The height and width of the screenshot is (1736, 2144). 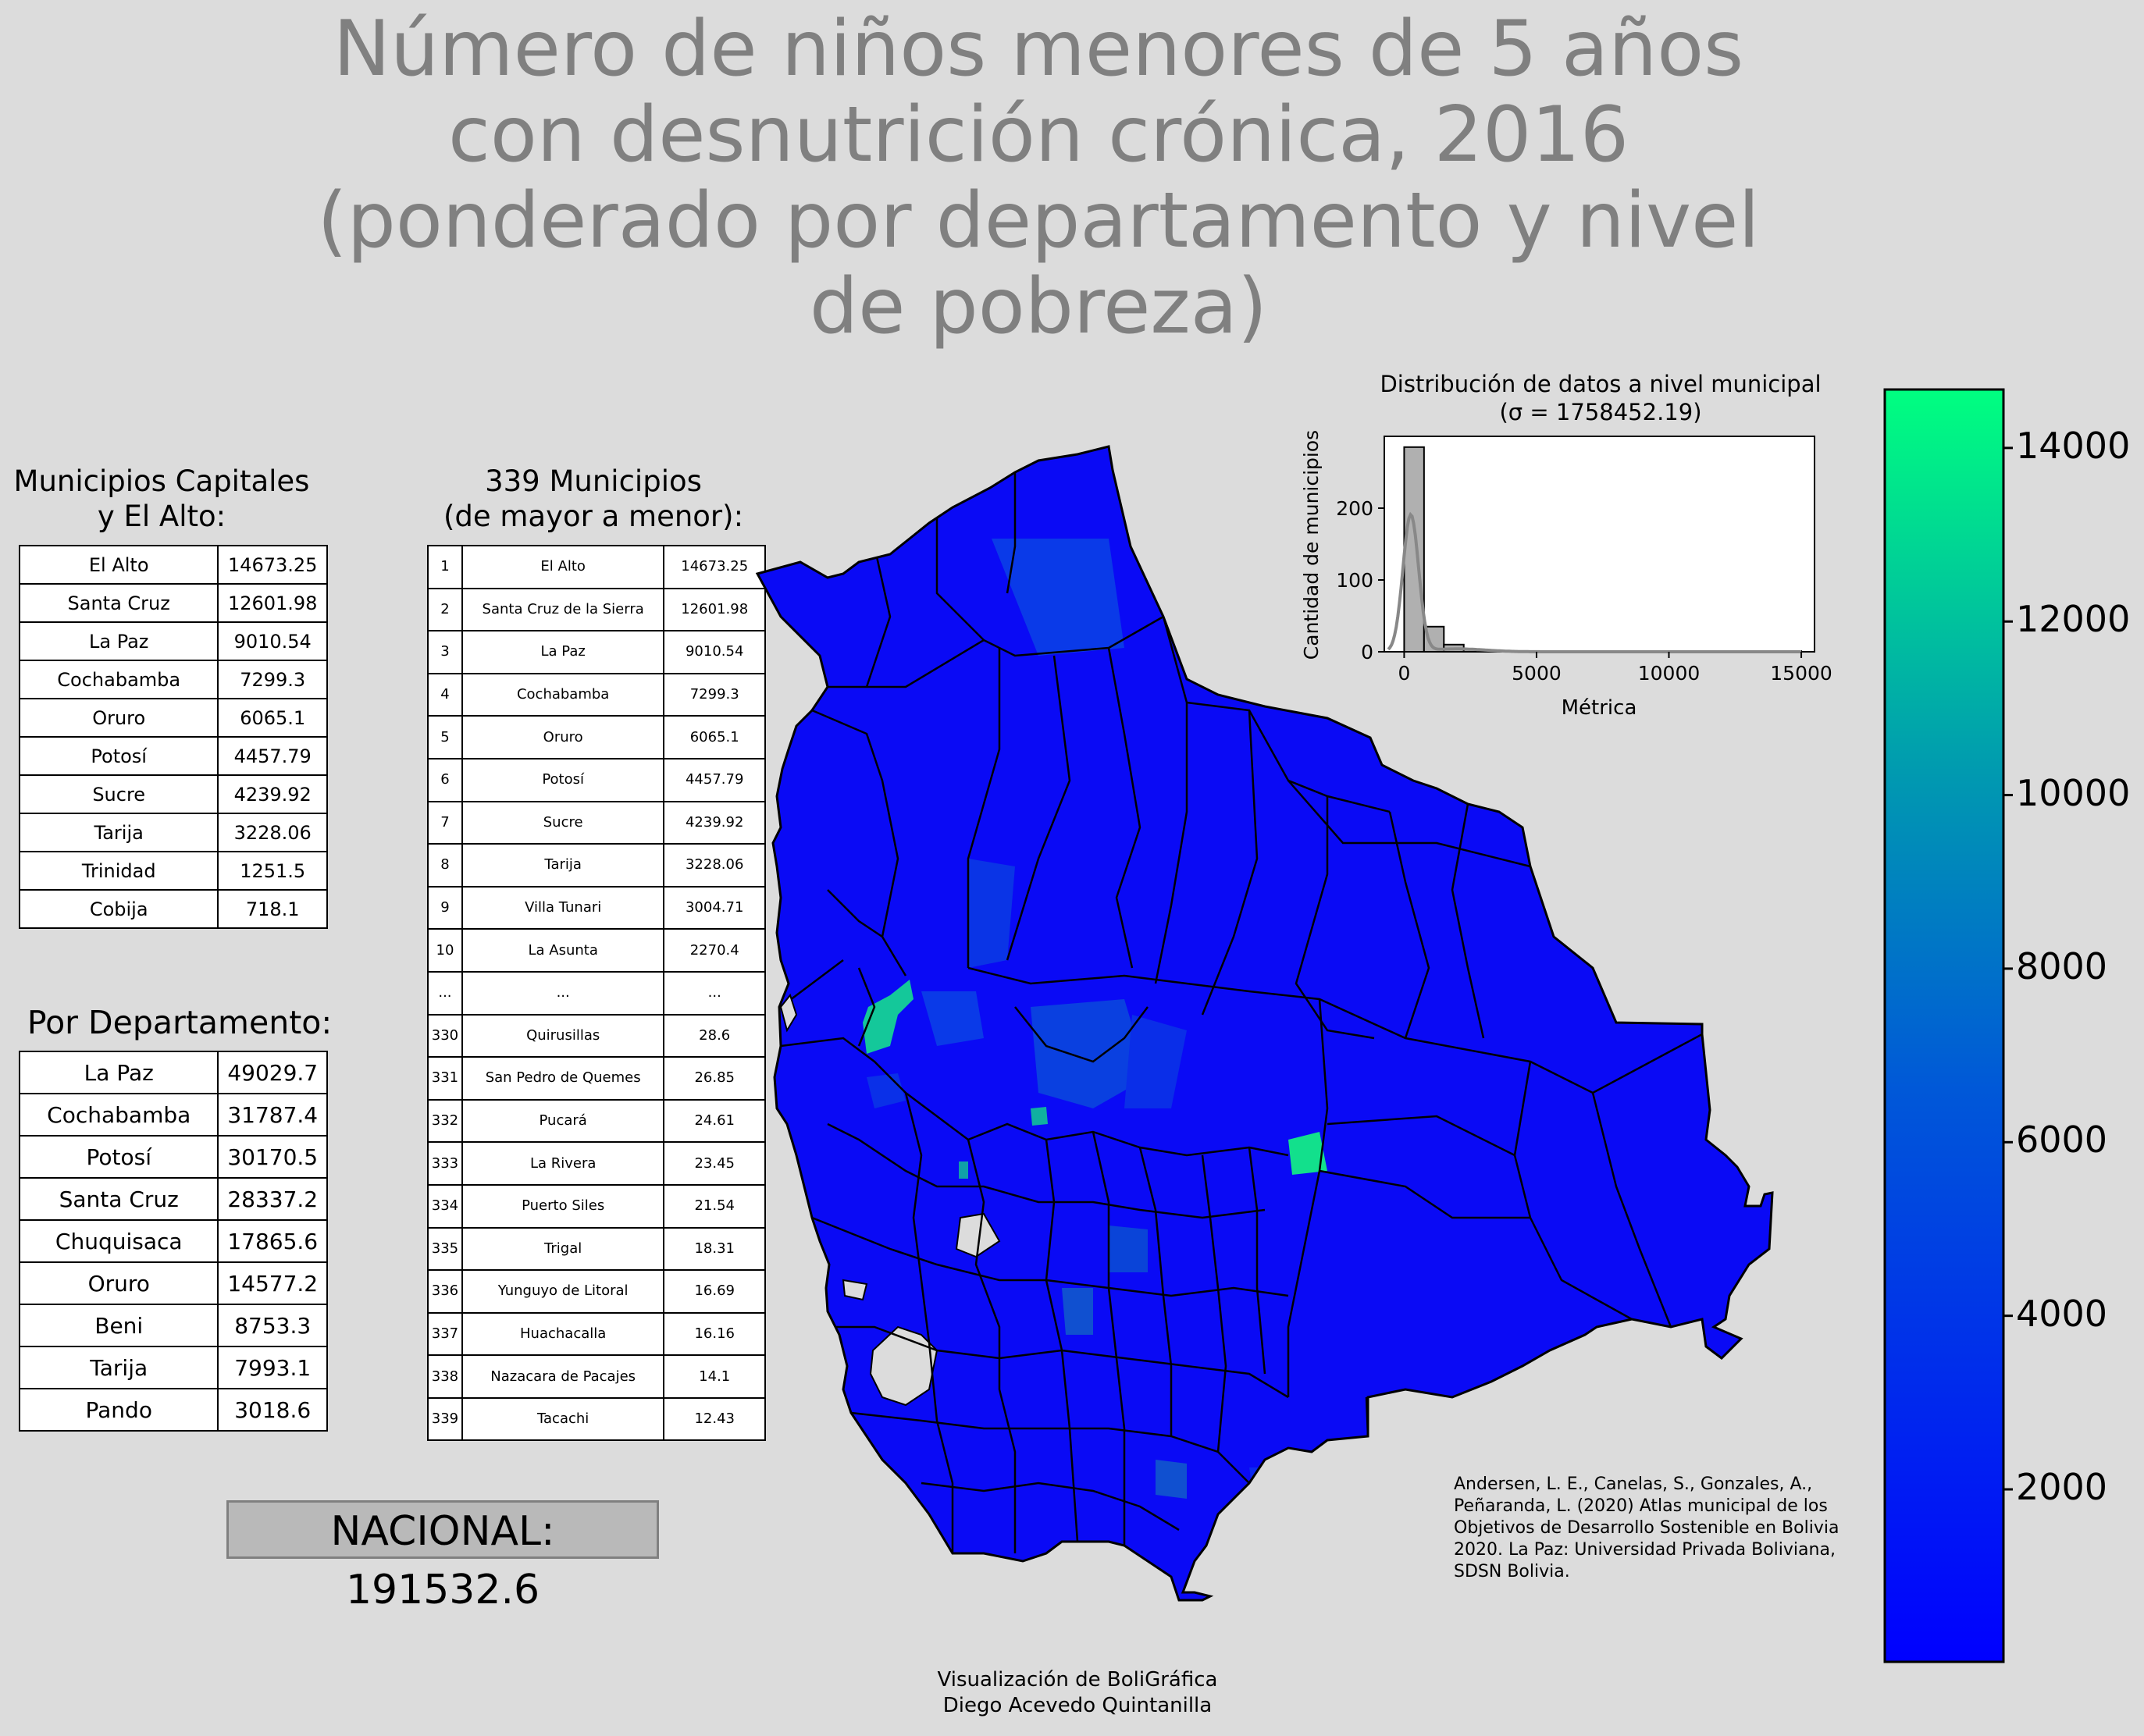 What do you see at coordinates (2062, 1140) in the screenshot?
I see `colorbar-tick-label: 6000` at bounding box center [2062, 1140].